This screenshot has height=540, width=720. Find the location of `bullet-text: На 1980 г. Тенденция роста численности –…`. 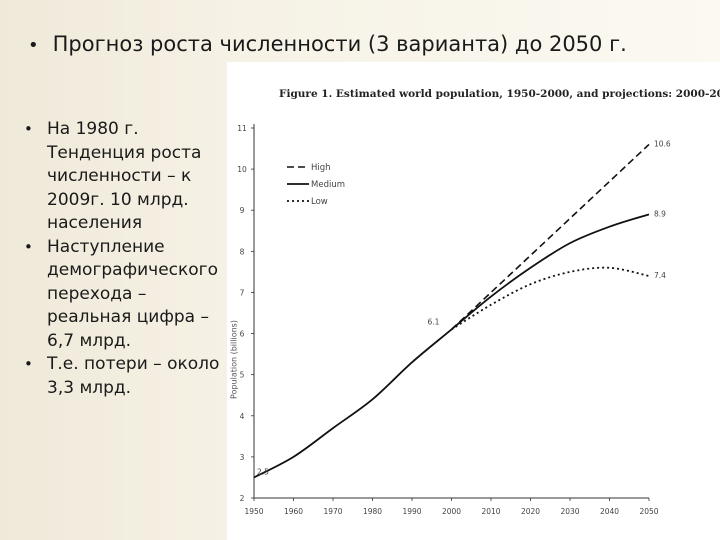

bullet-text: На 1980 г. Тенденция роста численности –… is located at coordinates (124, 176).